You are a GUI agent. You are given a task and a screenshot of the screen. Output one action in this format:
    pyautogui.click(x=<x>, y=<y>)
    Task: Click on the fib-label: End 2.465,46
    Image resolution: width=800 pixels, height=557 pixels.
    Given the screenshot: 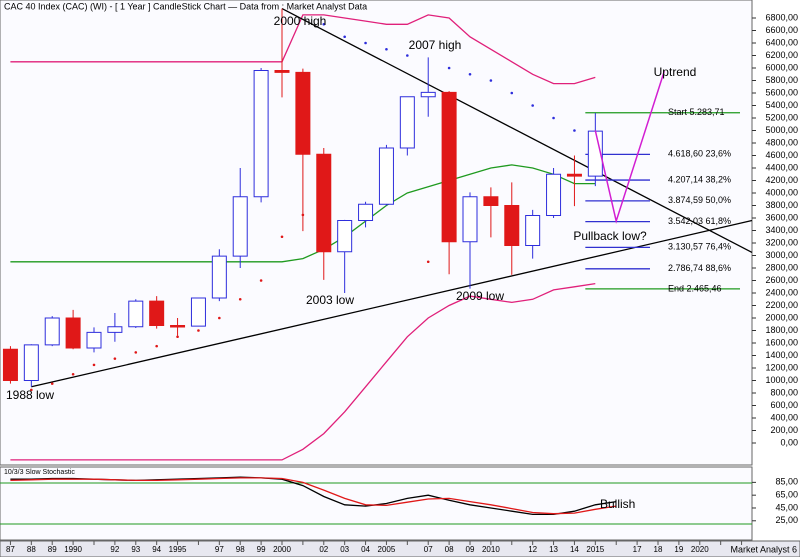 What is the action you would take?
    pyautogui.click(x=695, y=288)
    